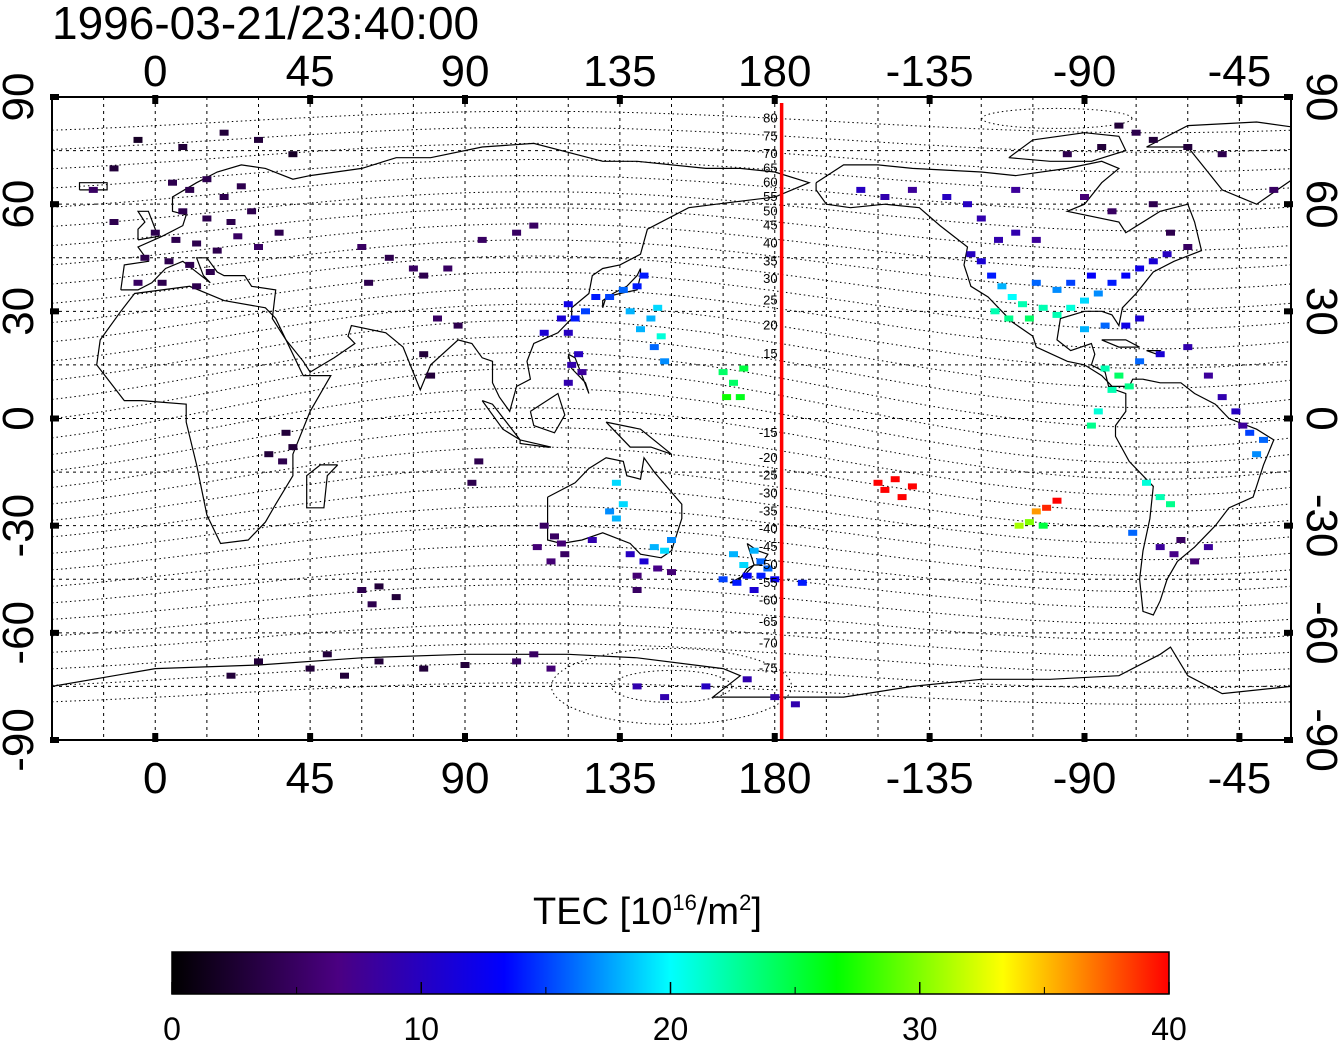 Image resolution: width=1340 pixels, height=1042 pixels. What do you see at coordinates (770, 278) in the screenshot?
I see `contour-label: 30` at bounding box center [770, 278].